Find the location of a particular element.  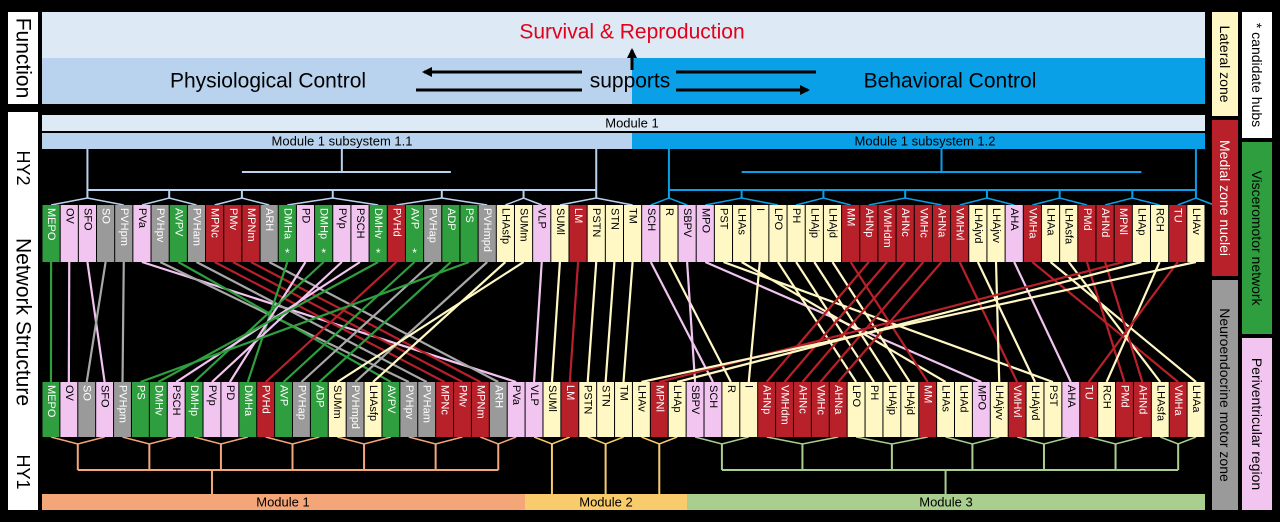

legend-neuroendocrine-box is located at coordinates (1225, 395).